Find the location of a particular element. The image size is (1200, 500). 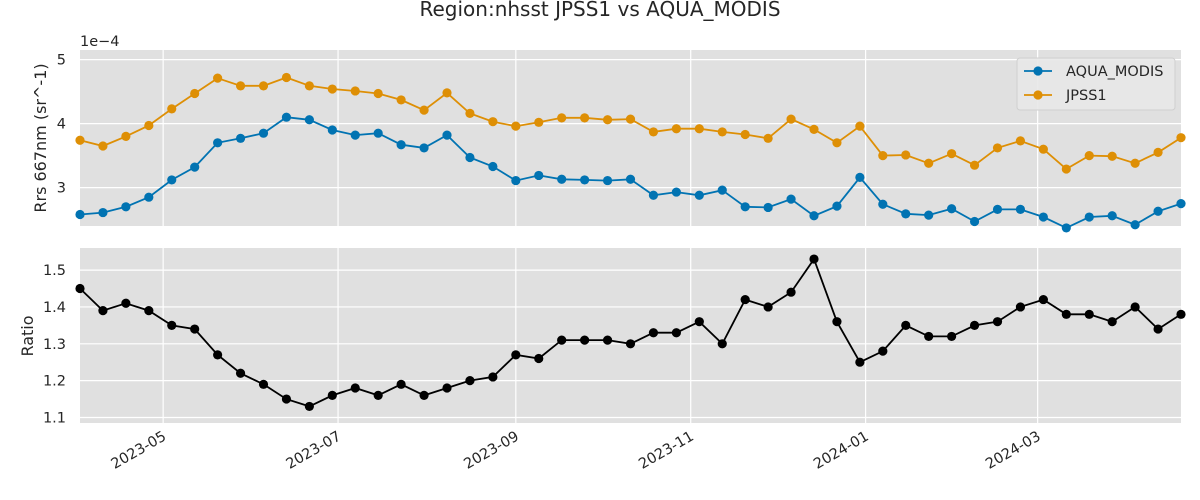

x-tick-label: 2023-05 is located at coordinates (139, 451).